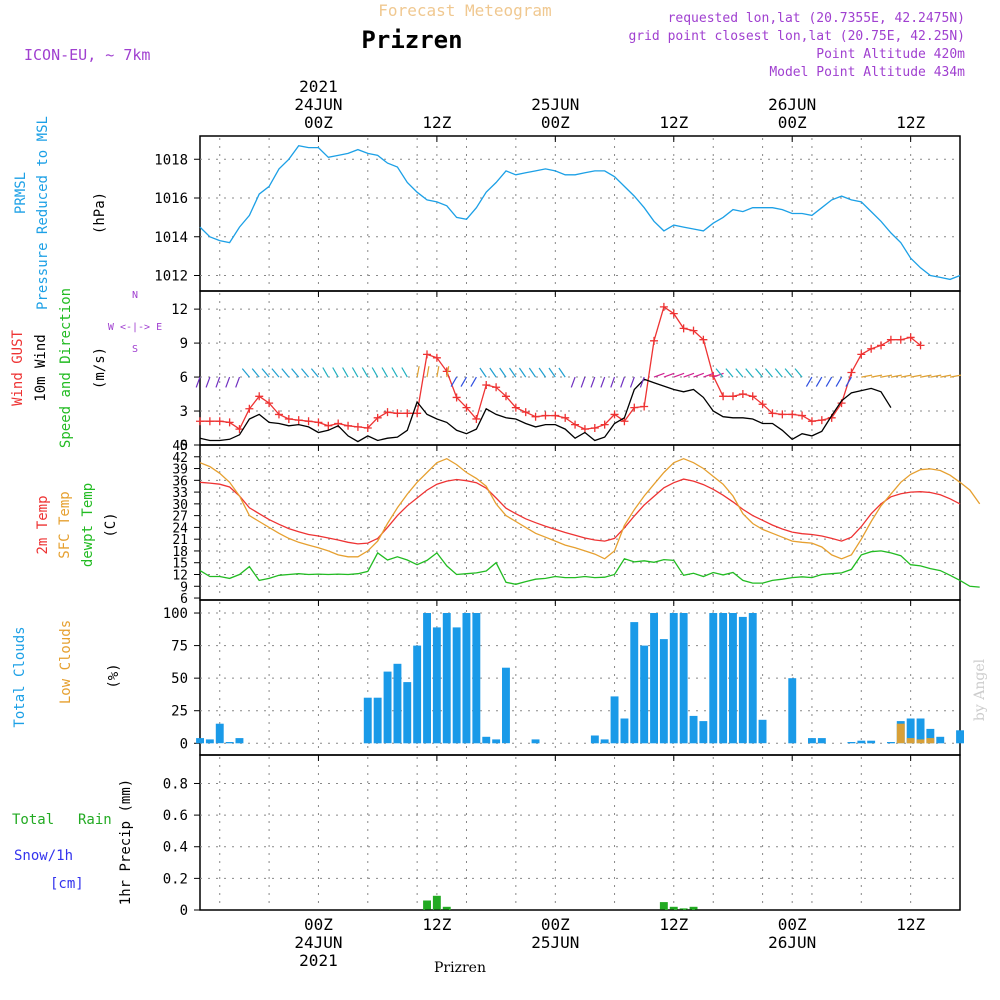 The width and height of the screenshot is (1000, 1000). I want to click on pressure-label-1: PRMSL, so click(21, 193).